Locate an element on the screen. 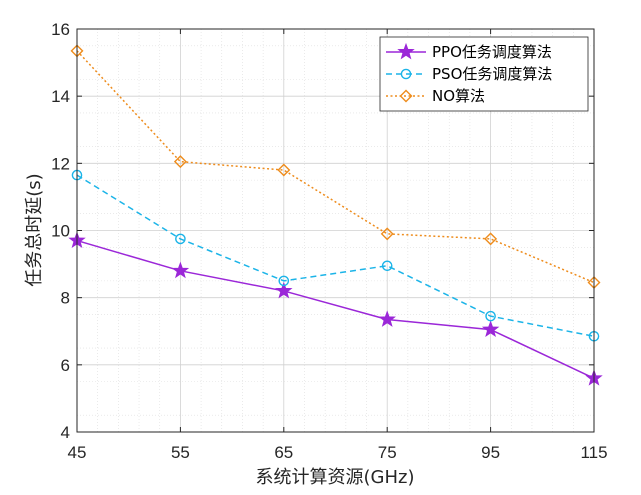 This screenshot has width=641, height=495. x-tick-label: 45 is located at coordinates (77, 452).